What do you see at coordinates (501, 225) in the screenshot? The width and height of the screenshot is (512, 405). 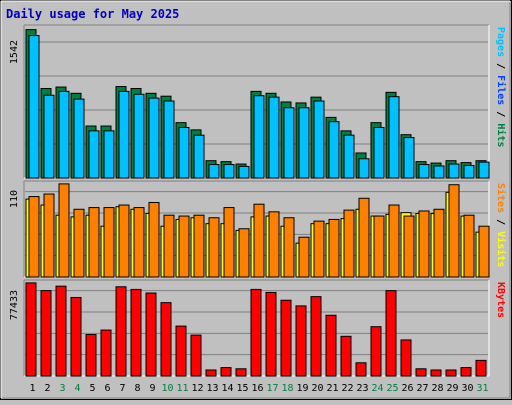 I see `panel-middle-legend: Sites / Visits` at bounding box center [501, 225].